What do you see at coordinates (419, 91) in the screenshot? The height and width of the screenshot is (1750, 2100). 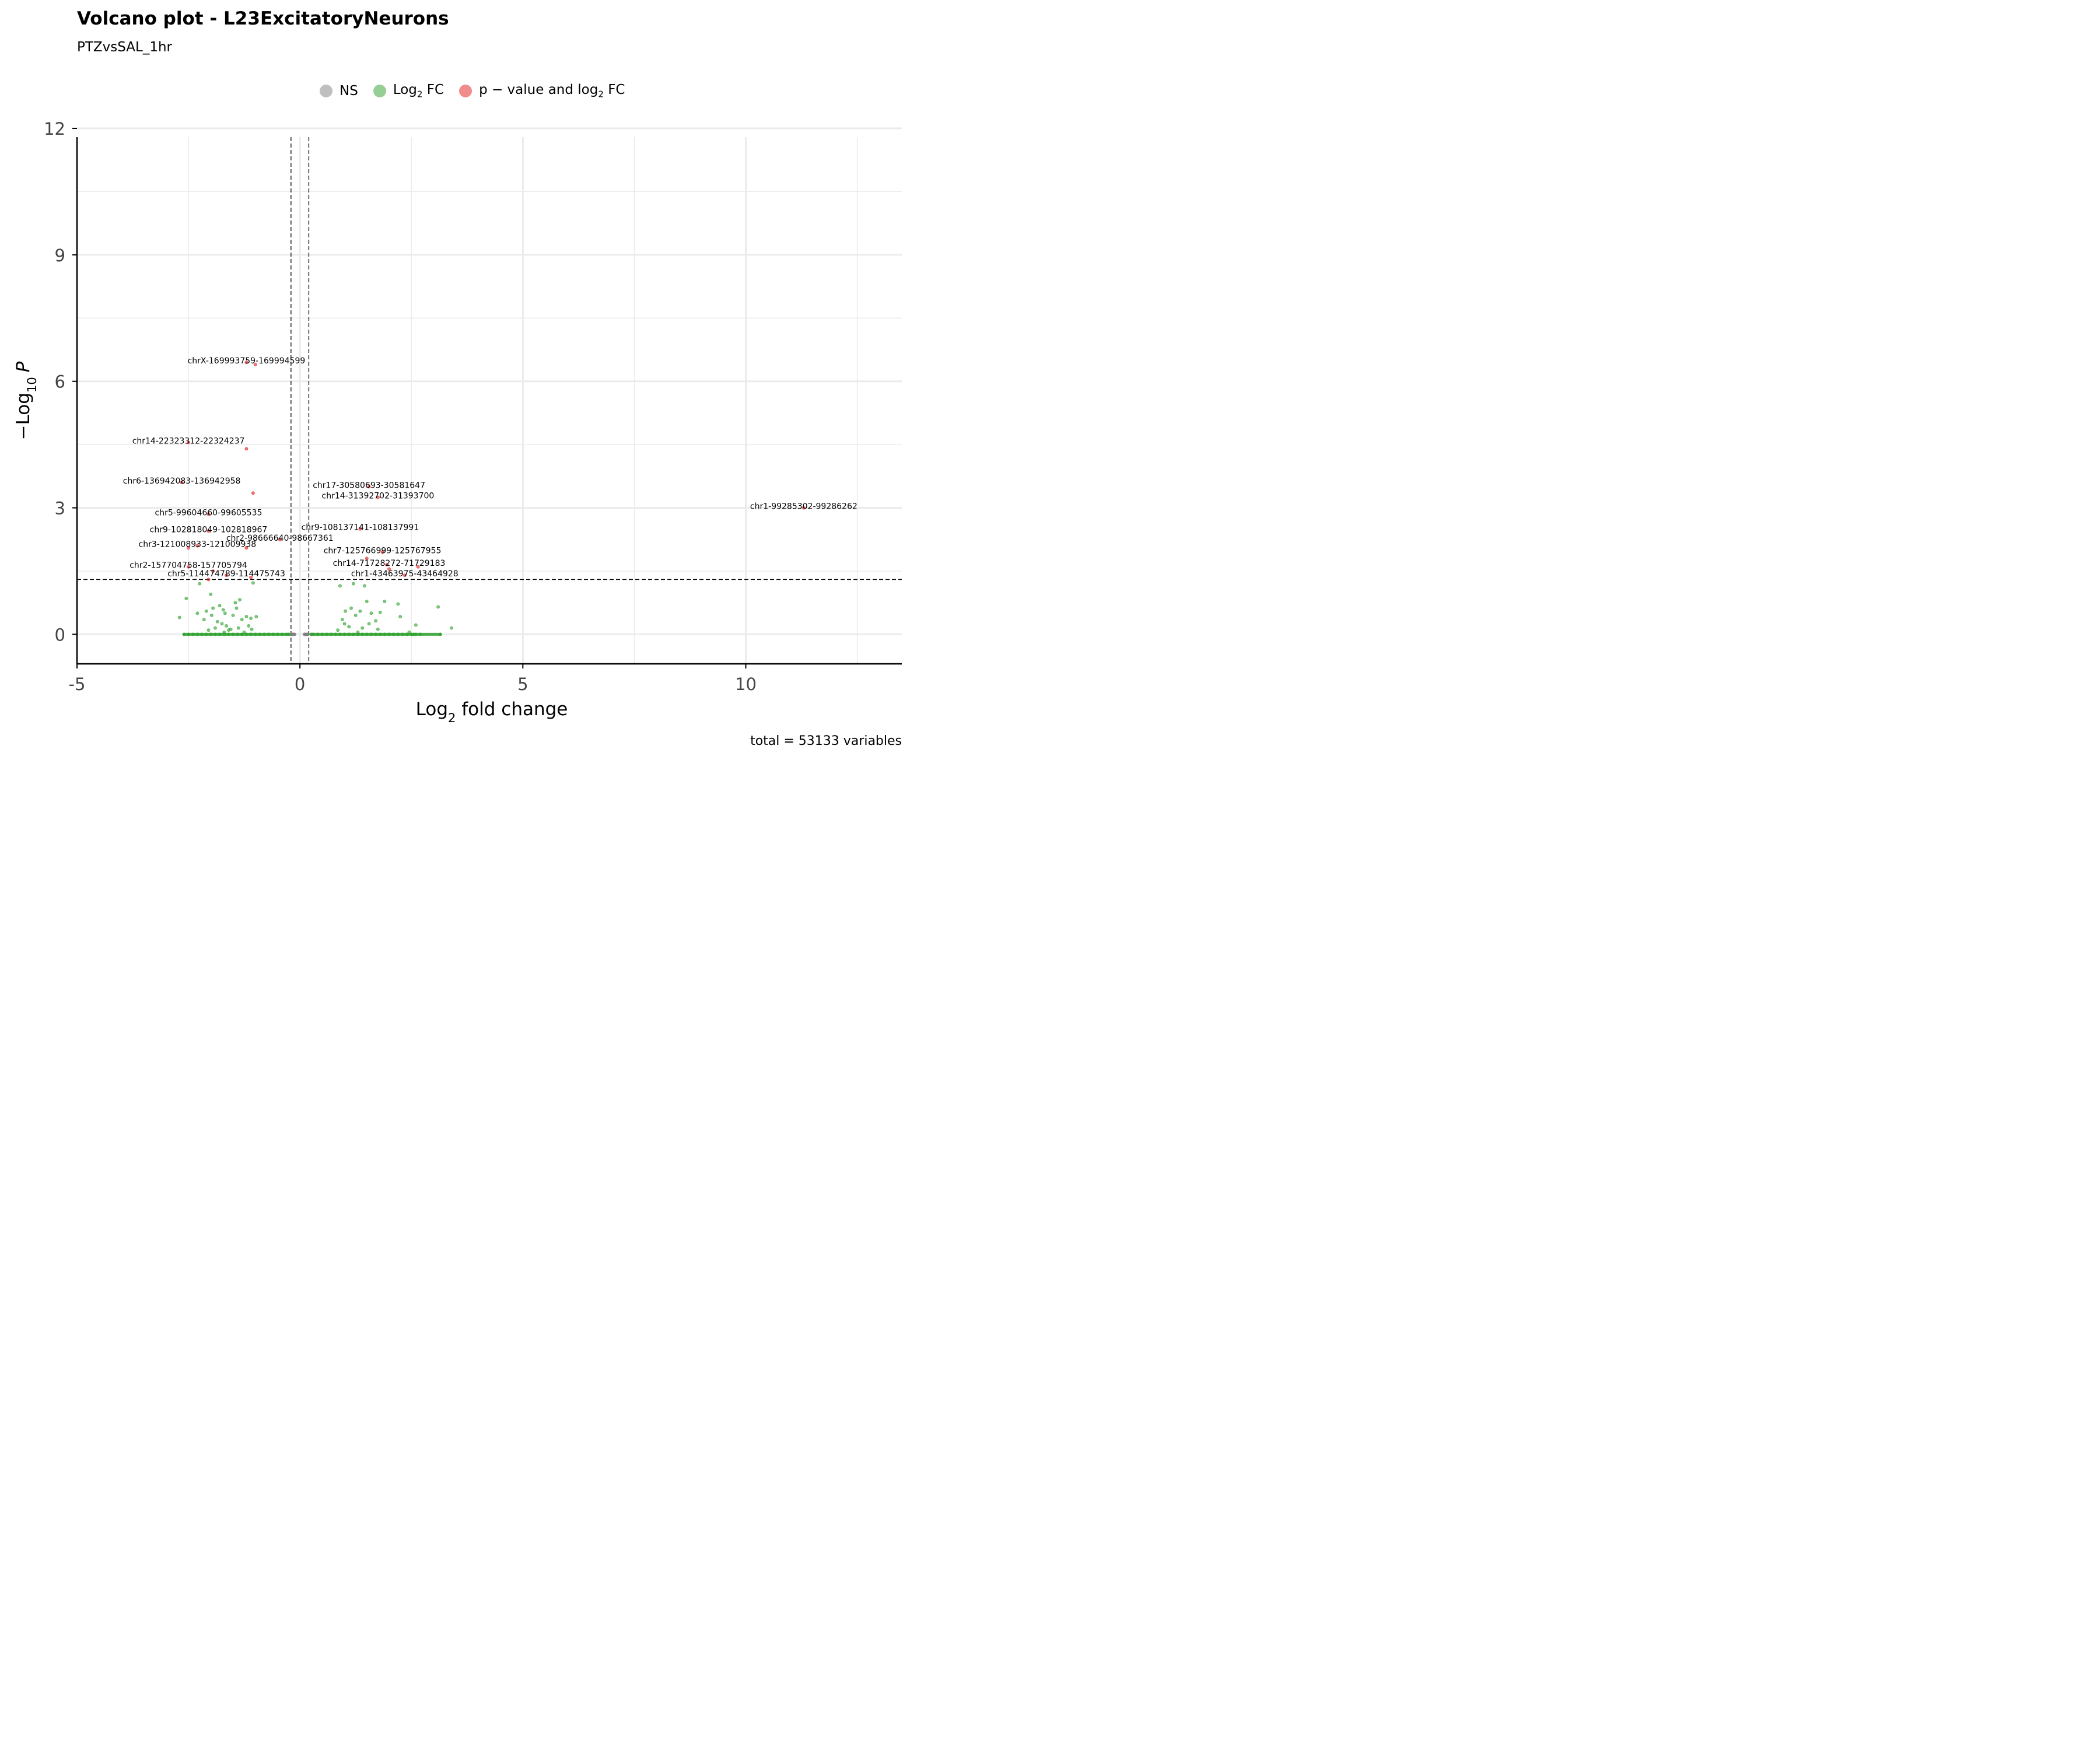 I see `legend-label-log2fc: Log2 FC` at bounding box center [419, 91].